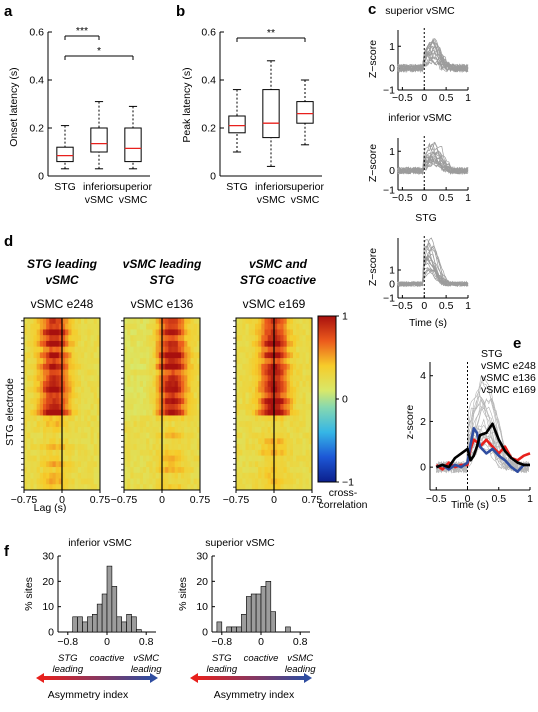 This screenshot has width=538, height=712. What do you see at coordinates (62, 280) in the screenshot?
I see `map-1-title-line-2: vSMC` at bounding box center [62, 280].